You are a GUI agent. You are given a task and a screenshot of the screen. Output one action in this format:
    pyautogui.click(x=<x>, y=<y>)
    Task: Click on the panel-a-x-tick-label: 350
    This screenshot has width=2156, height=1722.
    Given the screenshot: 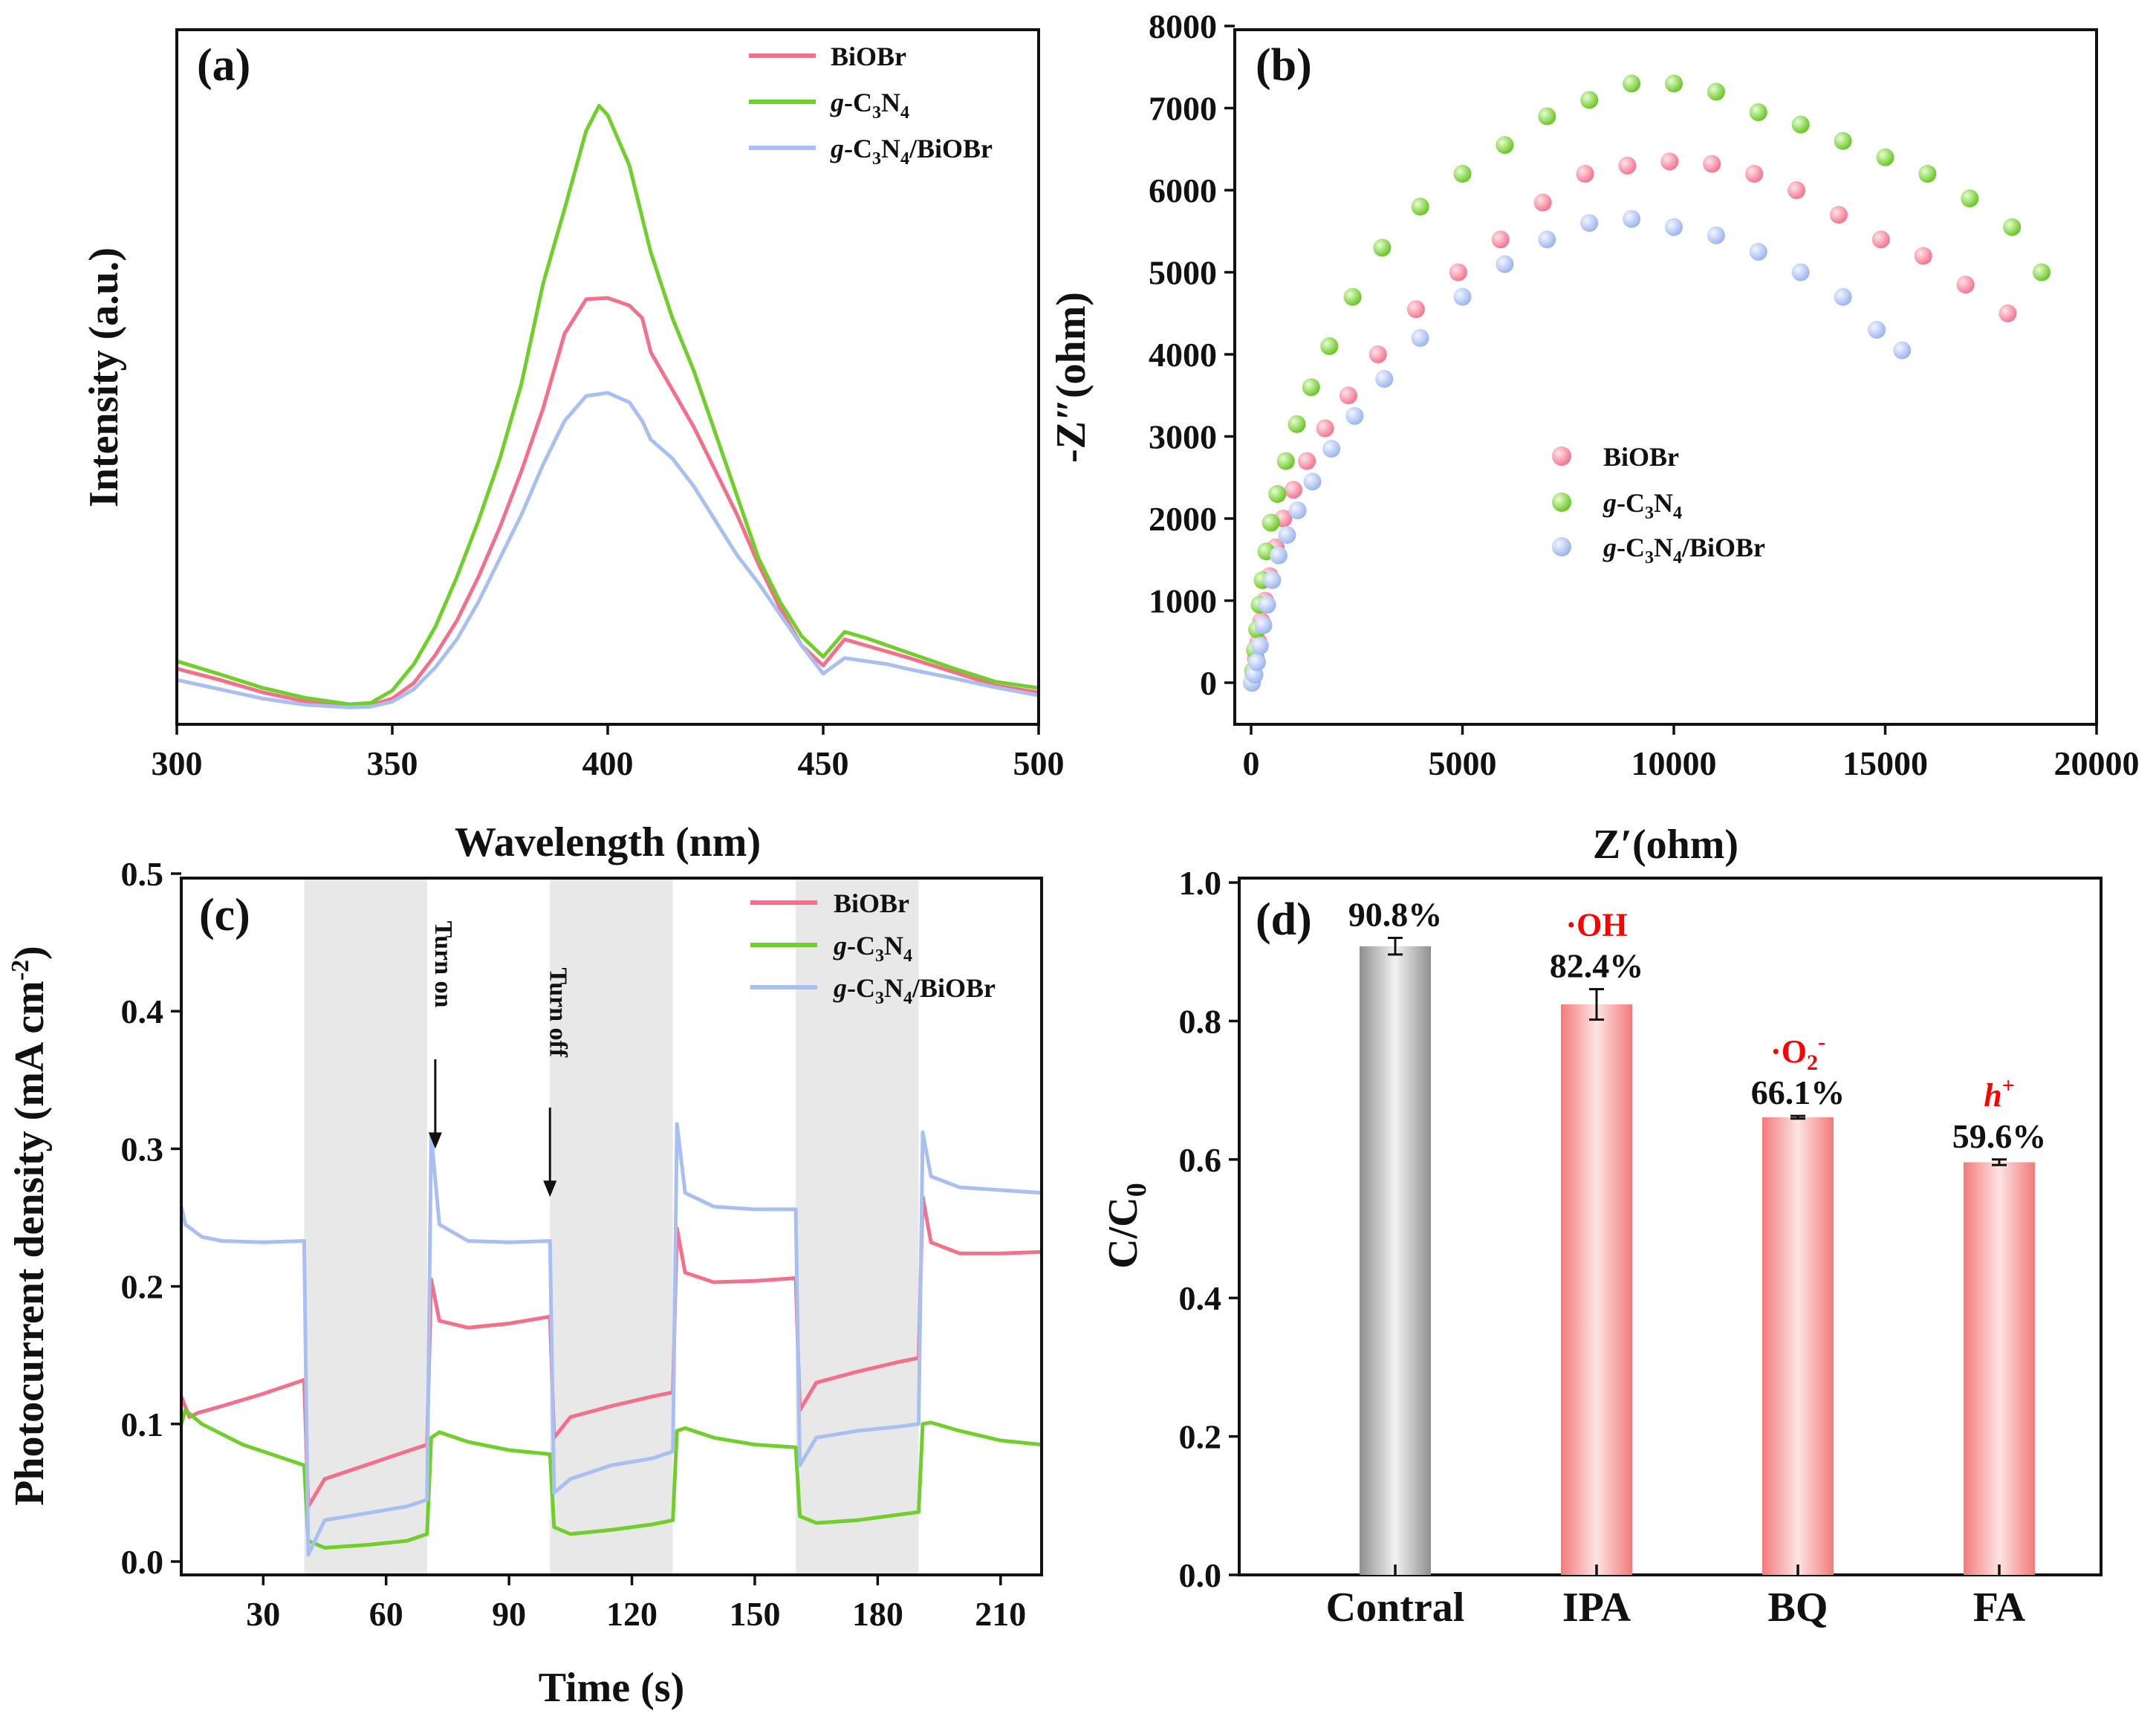 What is the action you would take?
    pyautogui.click(x=393, y=763)
    